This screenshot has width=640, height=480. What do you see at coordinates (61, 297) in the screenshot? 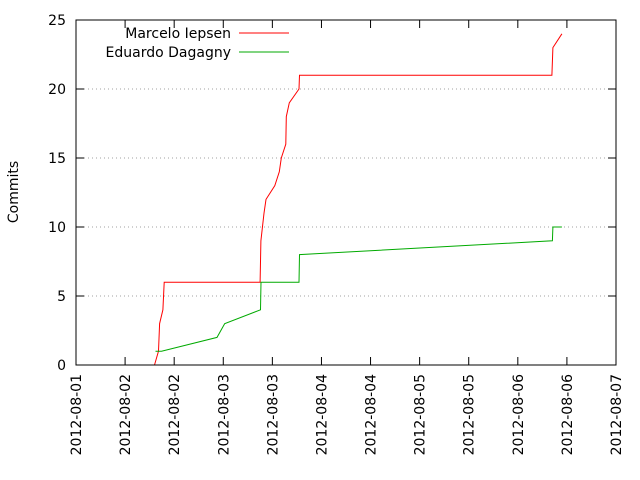
I see `y-tick-label: 5` at bounding box center [61, 297].